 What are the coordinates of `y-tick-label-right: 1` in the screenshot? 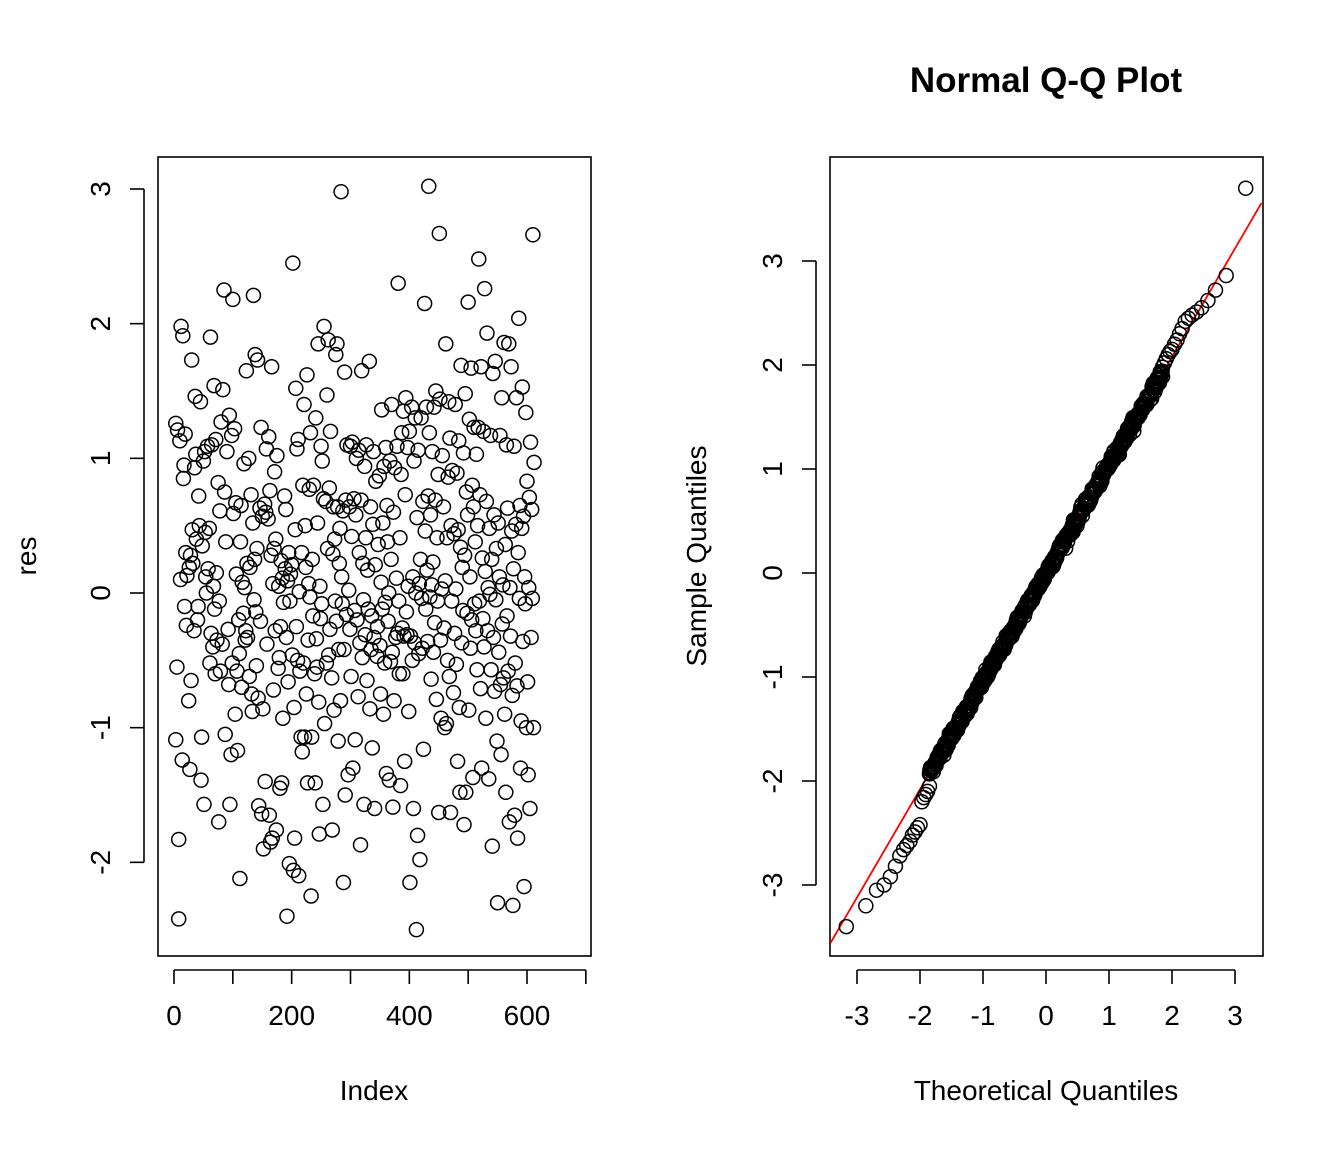 It's located at (772, 469).